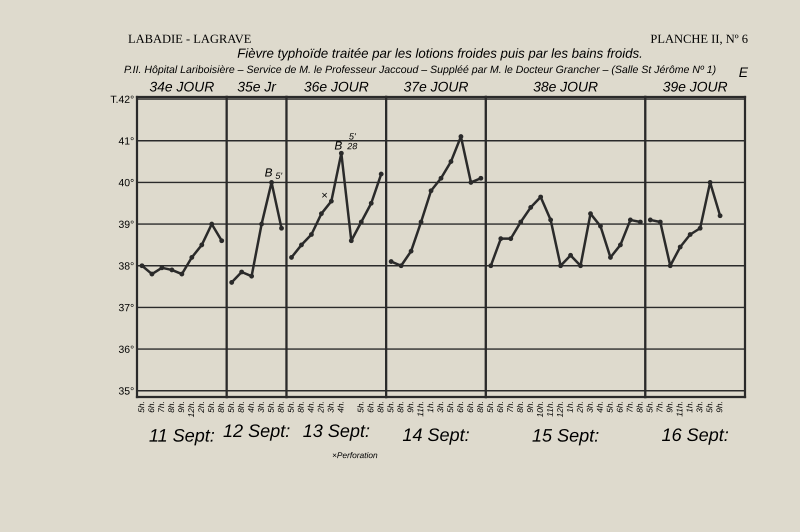  Describe the element at coordinates (182, 87) in the screenshot. I see `chart-title: 34e JOUR` at that location.